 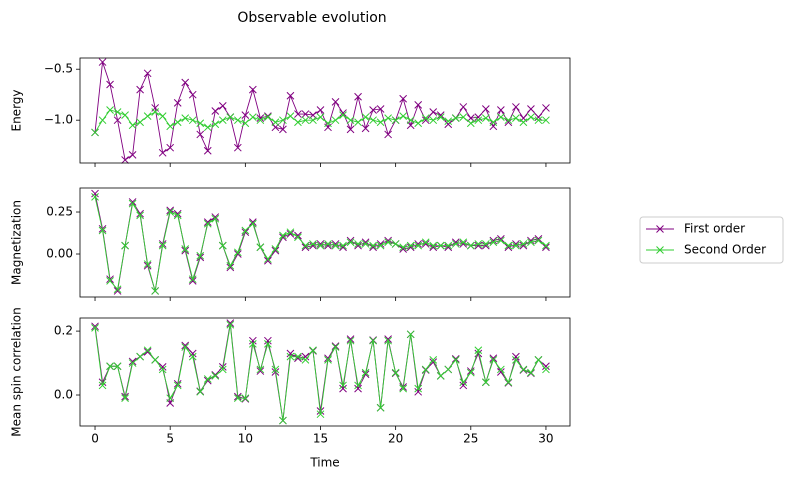 I want to click on y-tick-label: −1.0, so click(x=58, y=120).